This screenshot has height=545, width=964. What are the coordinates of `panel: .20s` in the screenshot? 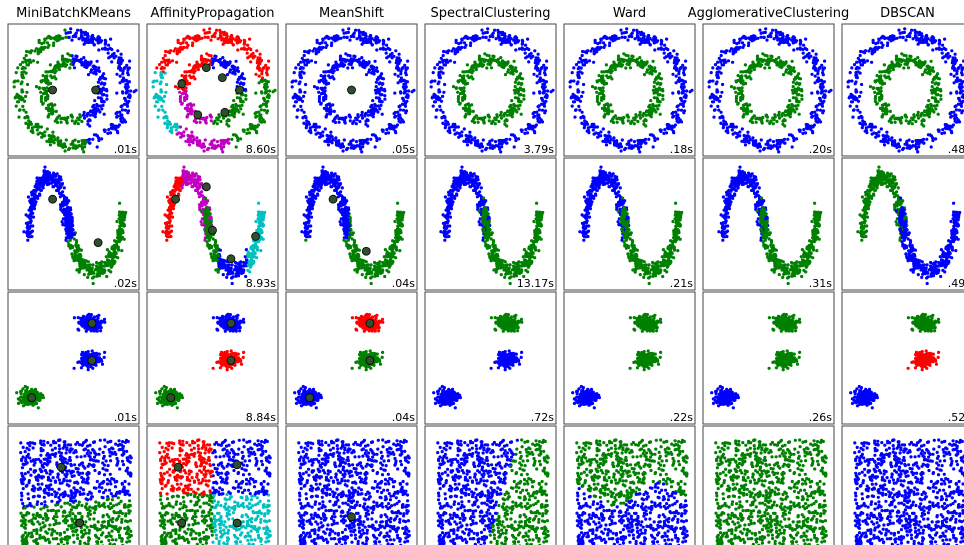 It's located at (768, 90).